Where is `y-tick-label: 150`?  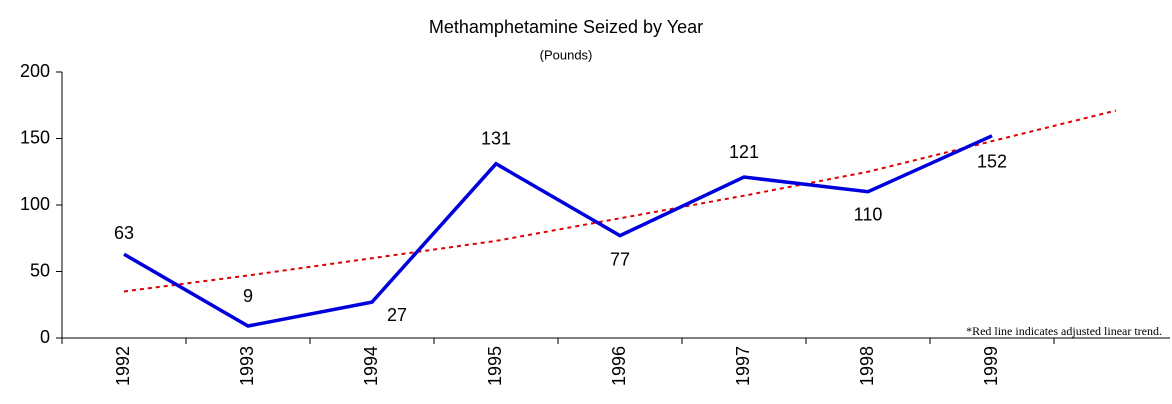
y-tick-label: 150 is located at coordinates (35, 137).